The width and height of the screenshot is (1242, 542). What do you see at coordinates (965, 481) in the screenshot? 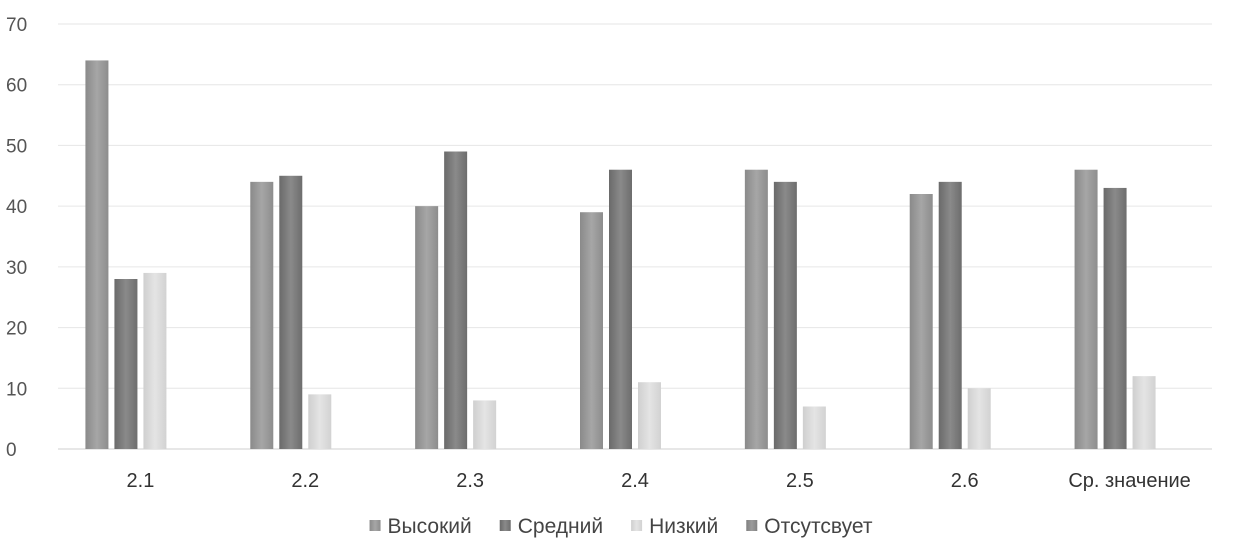
I see `x-category-label: 2.6` at bounding box center [965, 481].